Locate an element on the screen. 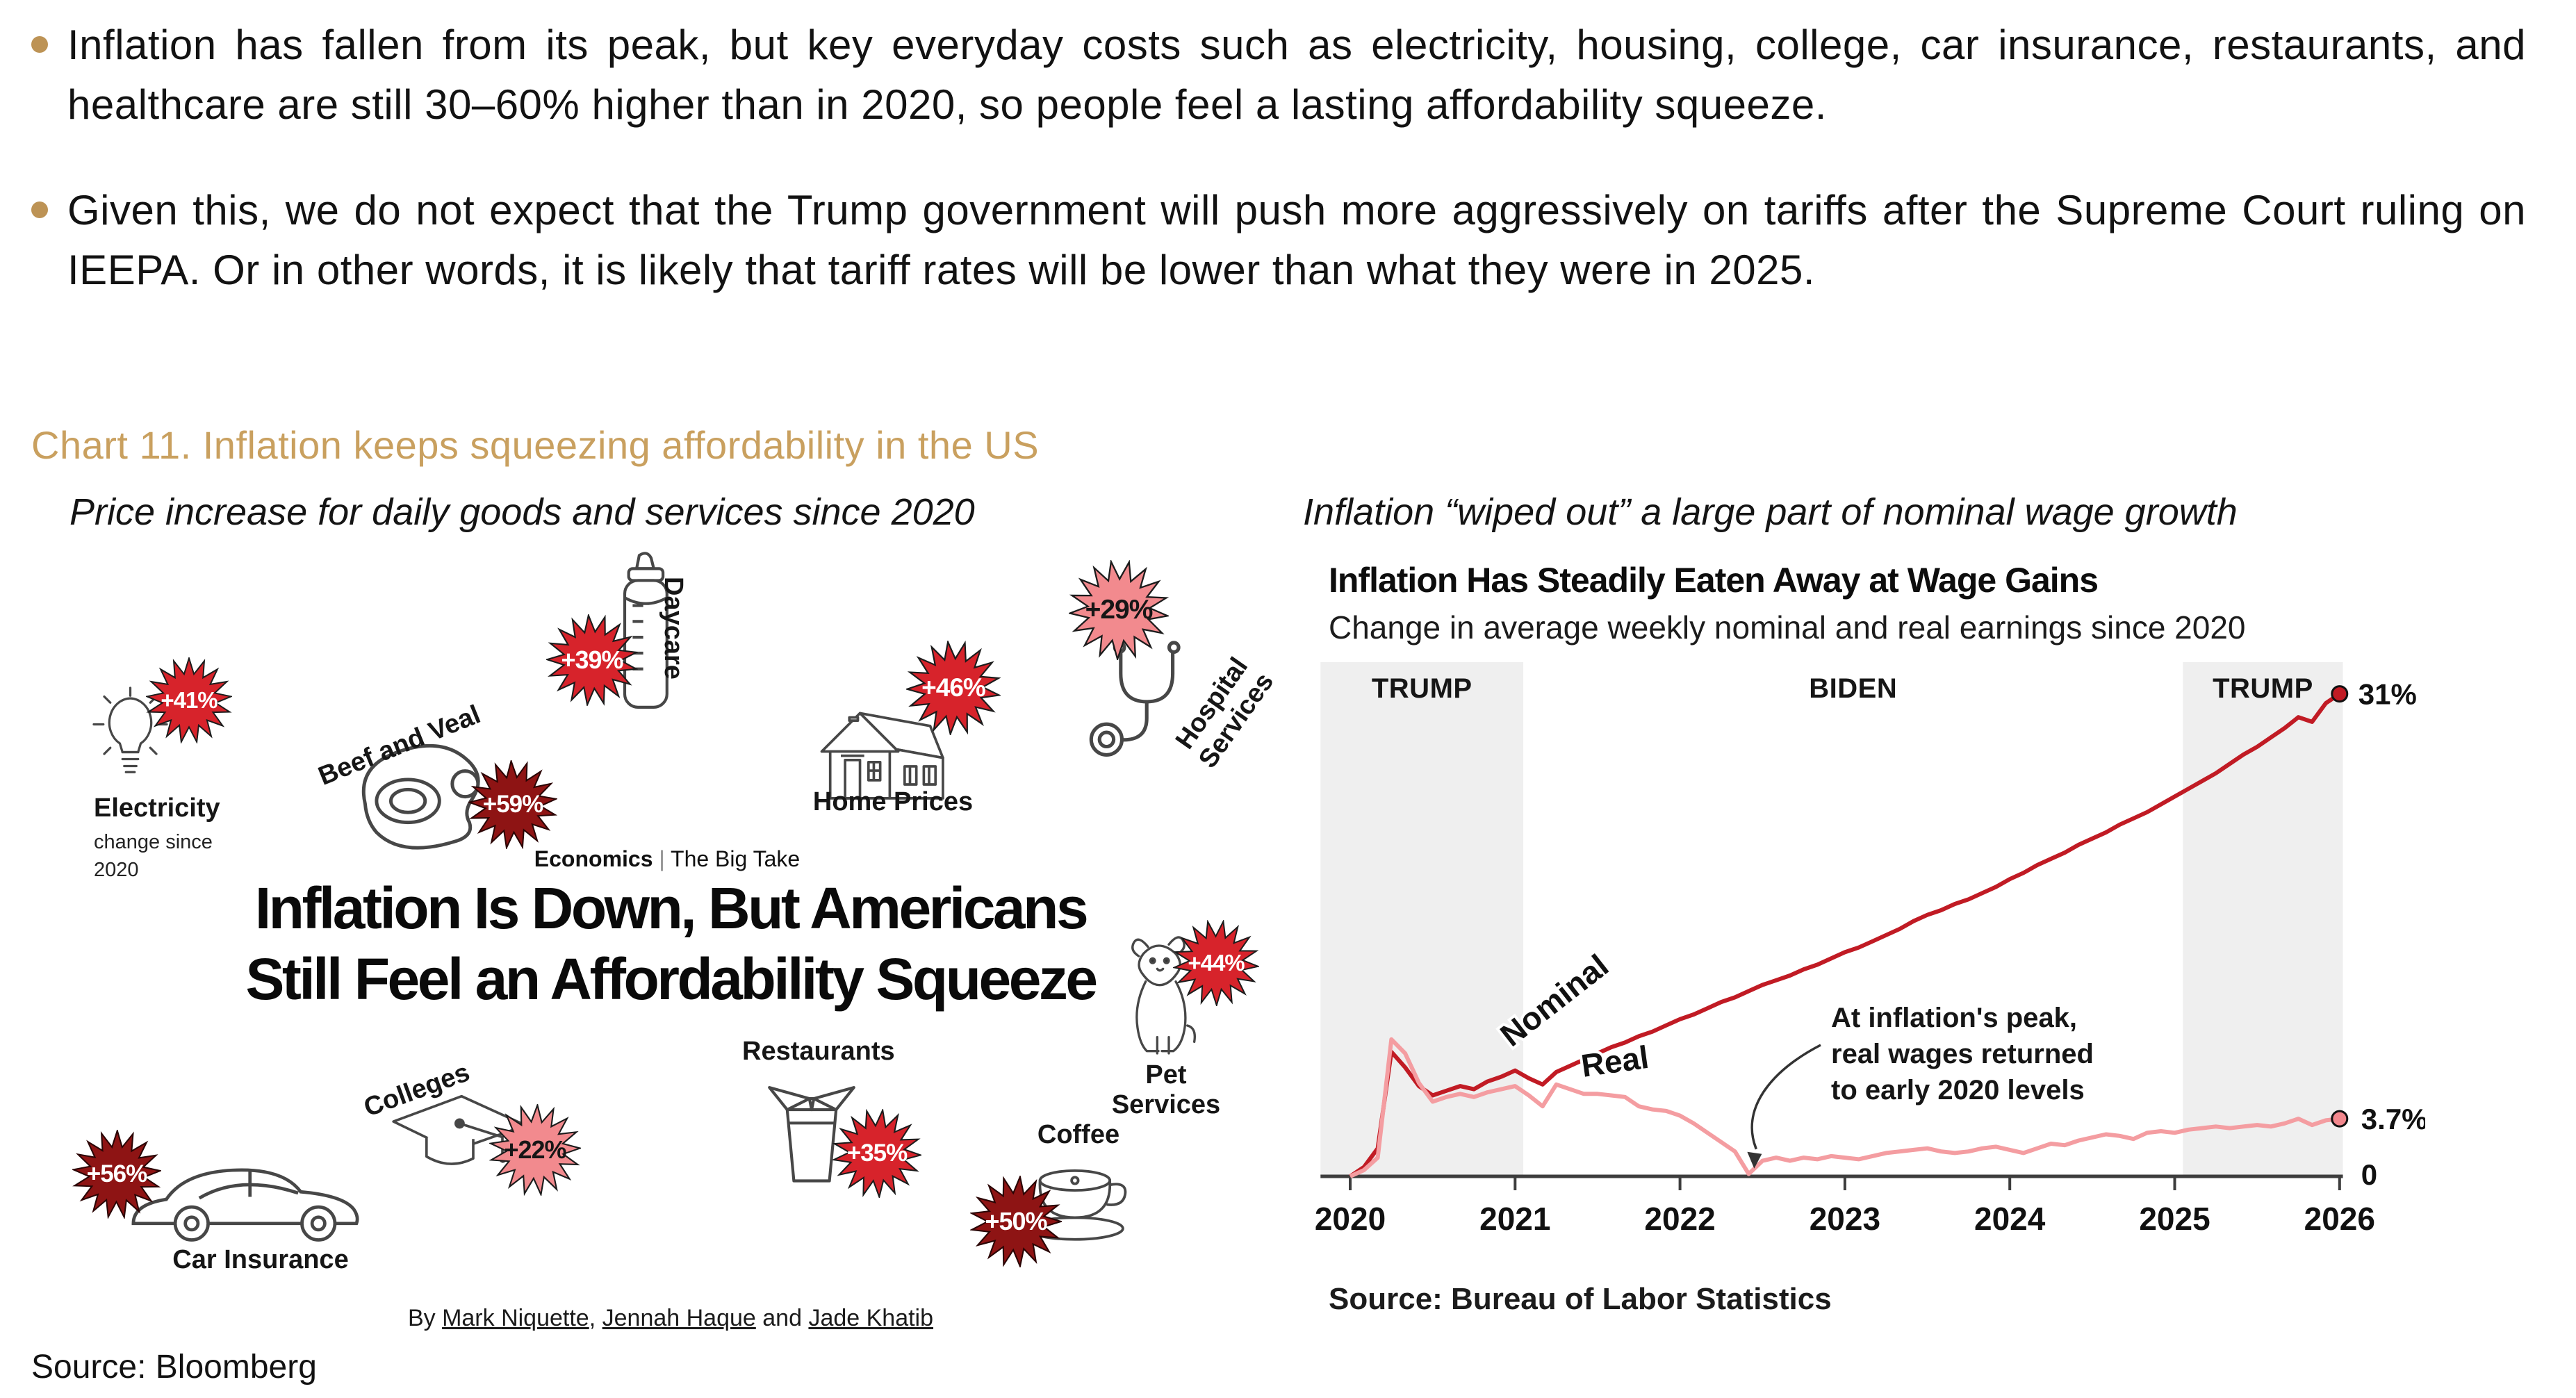  hospital-services-burst: +29% is located at coordinates (1119, 610).